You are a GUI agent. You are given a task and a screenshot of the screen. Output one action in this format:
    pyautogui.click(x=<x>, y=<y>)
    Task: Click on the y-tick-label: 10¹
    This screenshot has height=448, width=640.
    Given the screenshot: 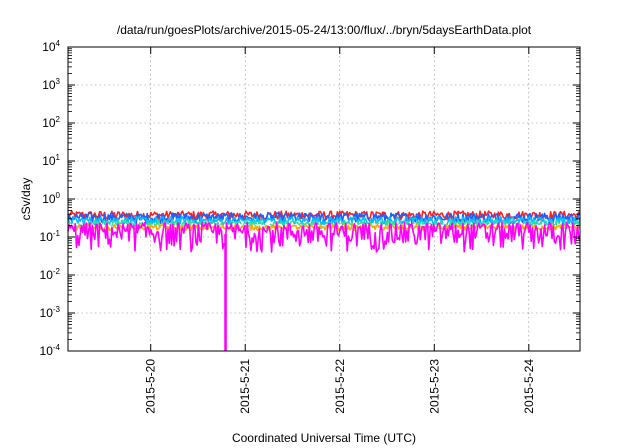 What is the action you would take?
    pyautogui.click(x=51, y=160)
    